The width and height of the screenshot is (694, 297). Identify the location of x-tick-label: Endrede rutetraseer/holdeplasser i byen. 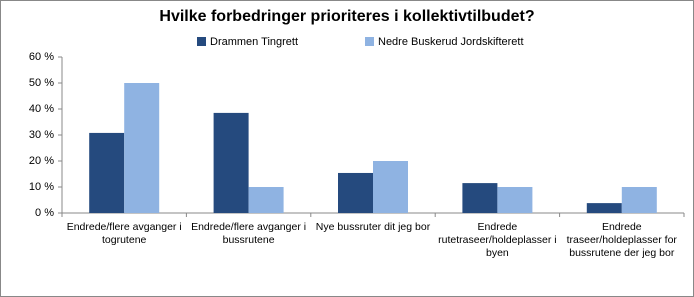
(497, 240).